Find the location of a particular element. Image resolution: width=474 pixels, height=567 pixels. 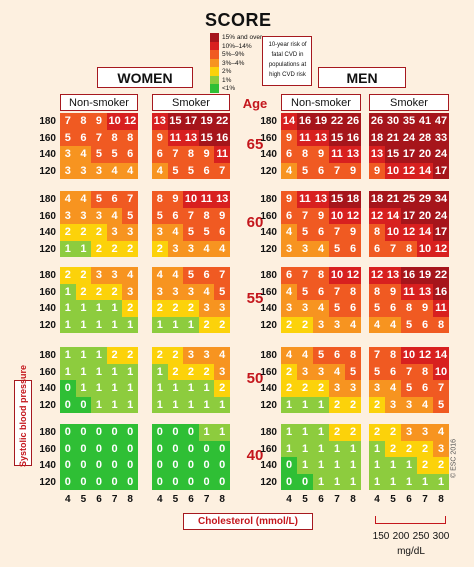

chol-tick: 7 is located at coordinates (206, 499).